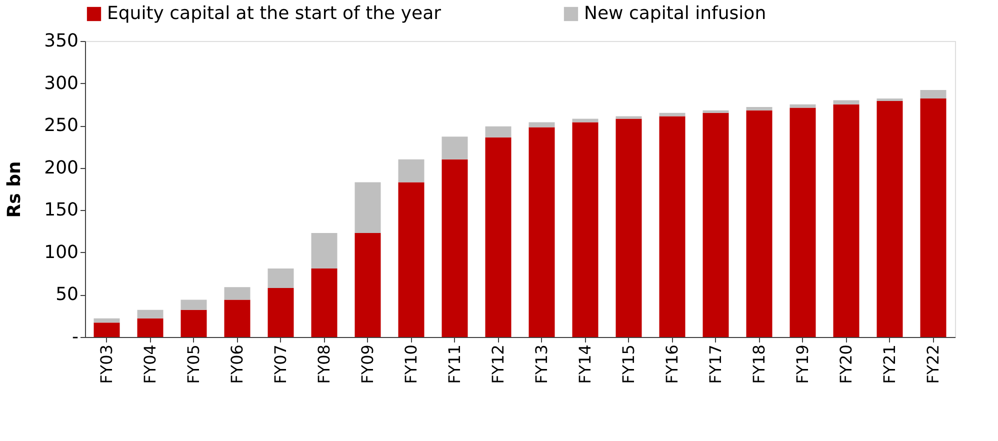 The width and height of the screenshot is (998, 441). What do you see at coordinates (889, 364) in the screenshot?
I see `x-tick-label: FY21` at bounding box center [889, 364].